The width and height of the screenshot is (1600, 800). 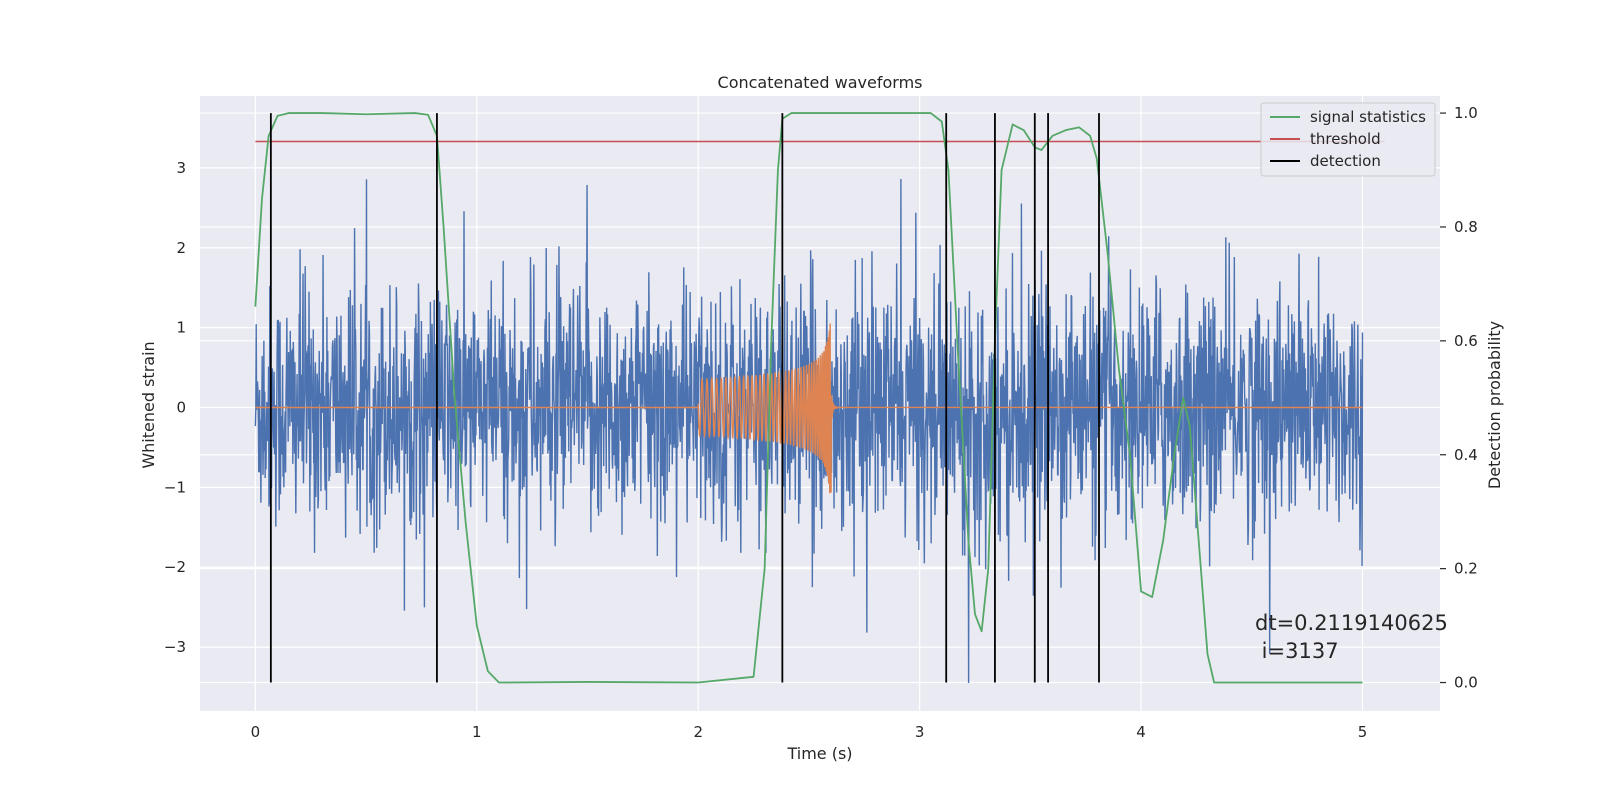 I want to click on annotation-dt: dt=0.2119140625, so click(x=1351, y=623).